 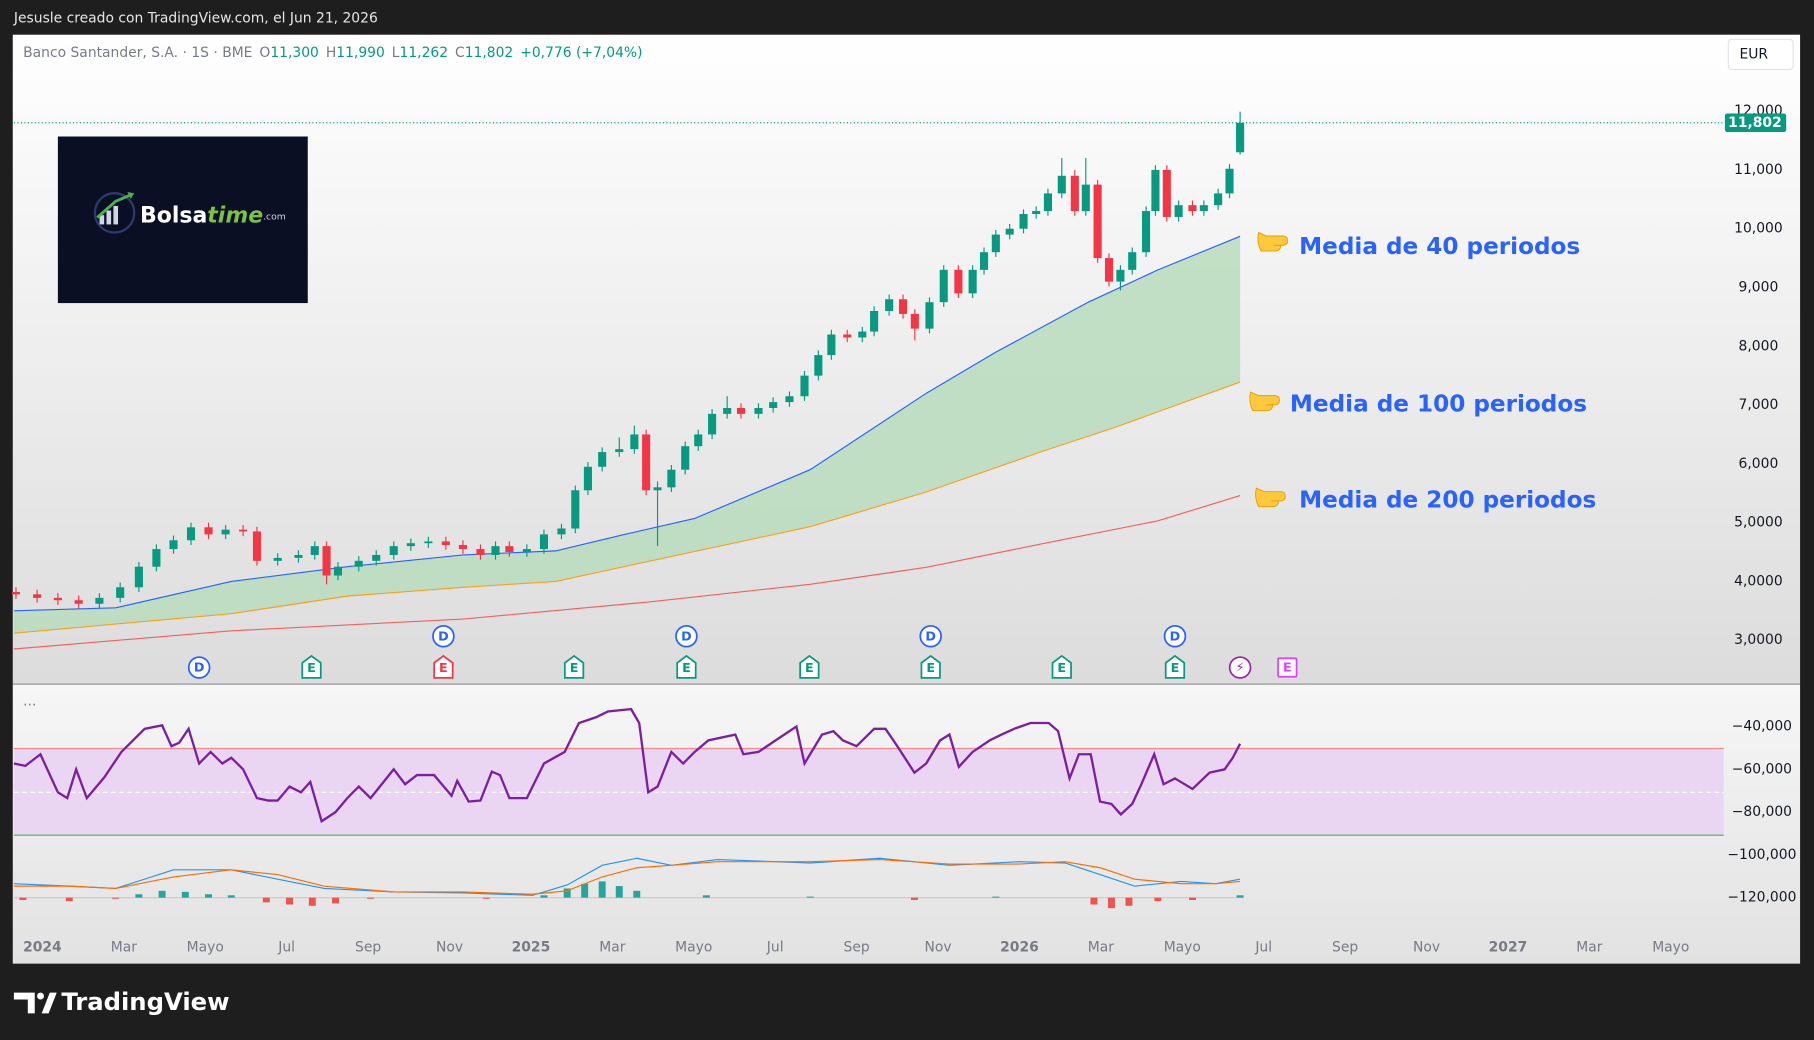 I want to click on annotation: Media de 40 periodos, so click(x=1439, y=247).